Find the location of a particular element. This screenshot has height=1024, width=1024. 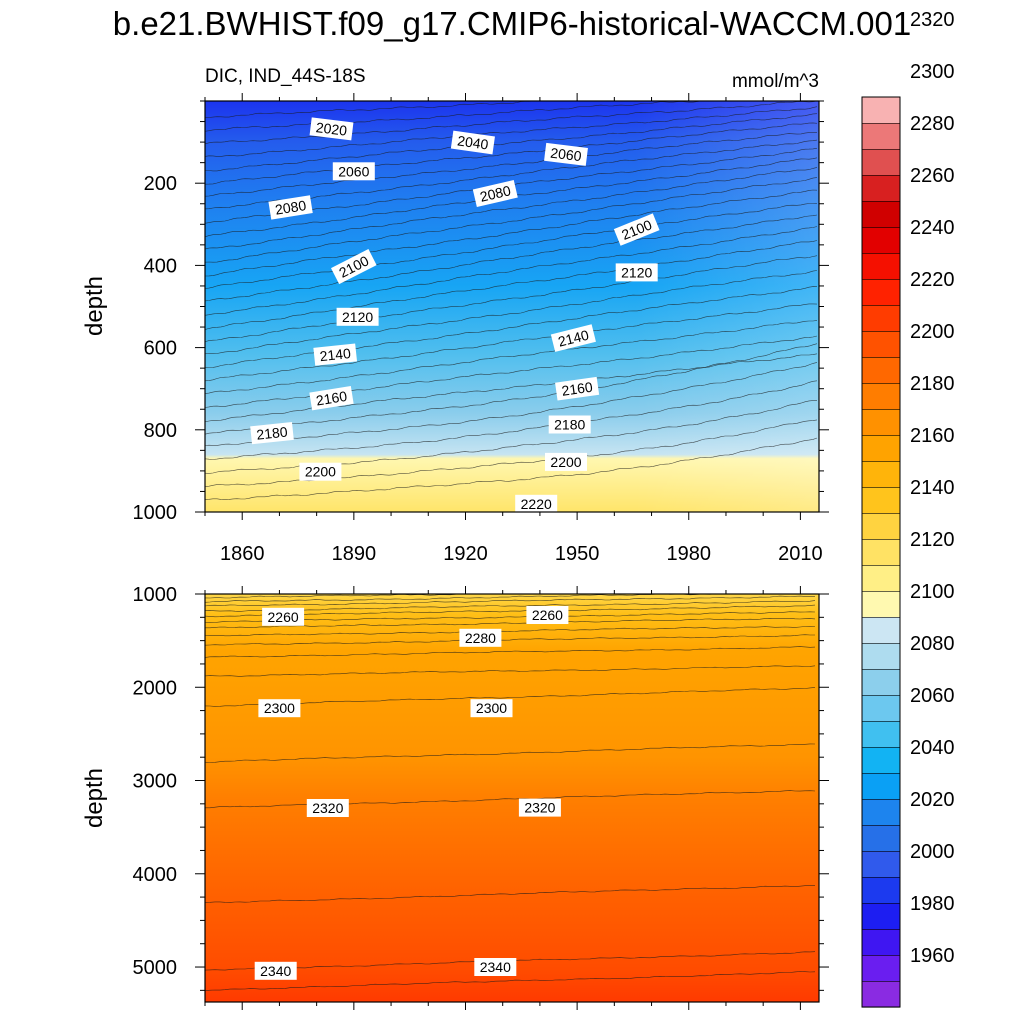

lower-contour-label: 2320 is located at coordinates (539, 807).